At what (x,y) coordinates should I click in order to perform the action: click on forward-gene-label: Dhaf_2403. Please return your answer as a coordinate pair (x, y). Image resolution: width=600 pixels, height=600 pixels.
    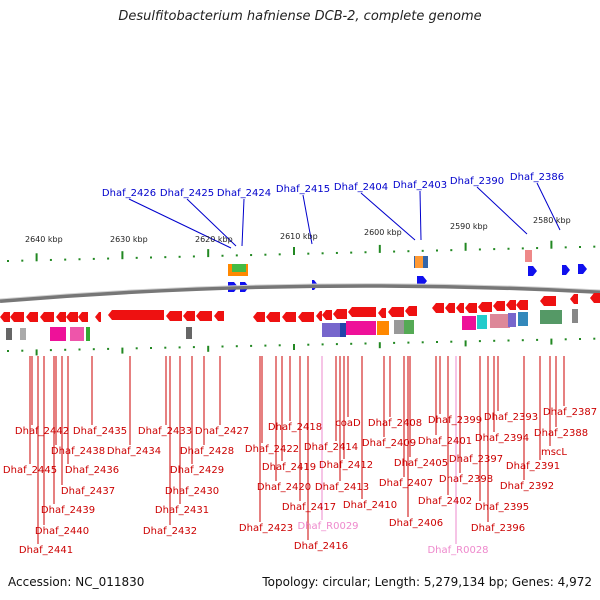
    Looking at the image, I should click on (420, 185).